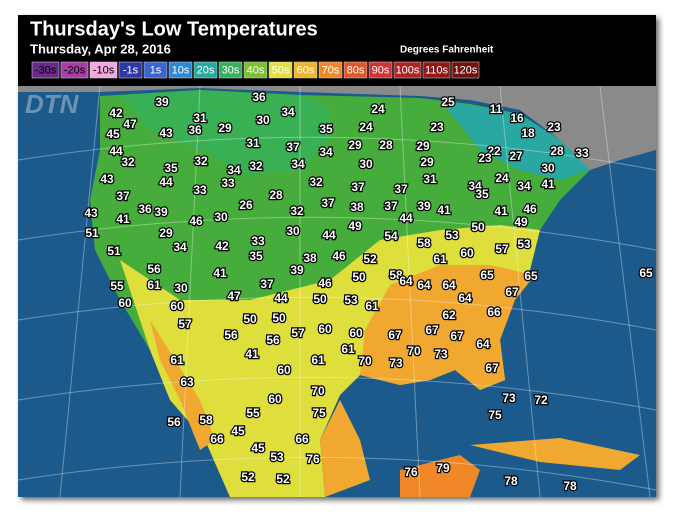 This screenshot has height=532, width=692. I want to click on temperature: 38, so click(357, 207).